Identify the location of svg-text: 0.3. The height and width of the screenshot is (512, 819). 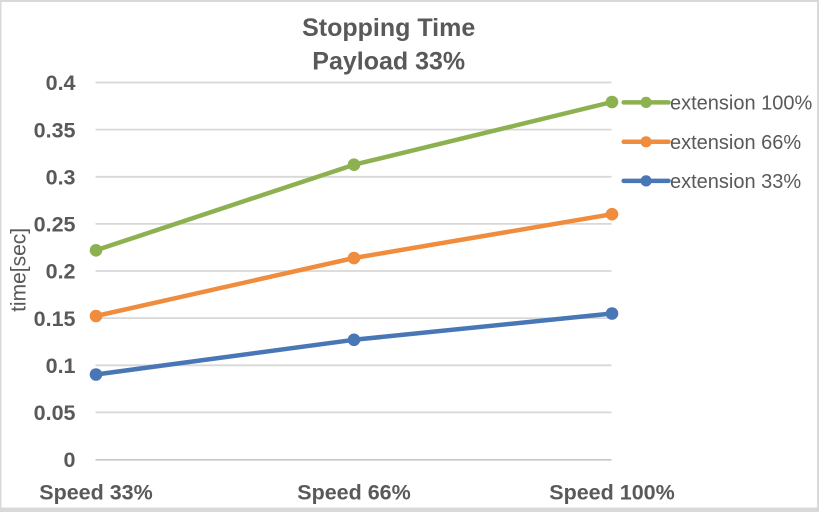
(61, 177).